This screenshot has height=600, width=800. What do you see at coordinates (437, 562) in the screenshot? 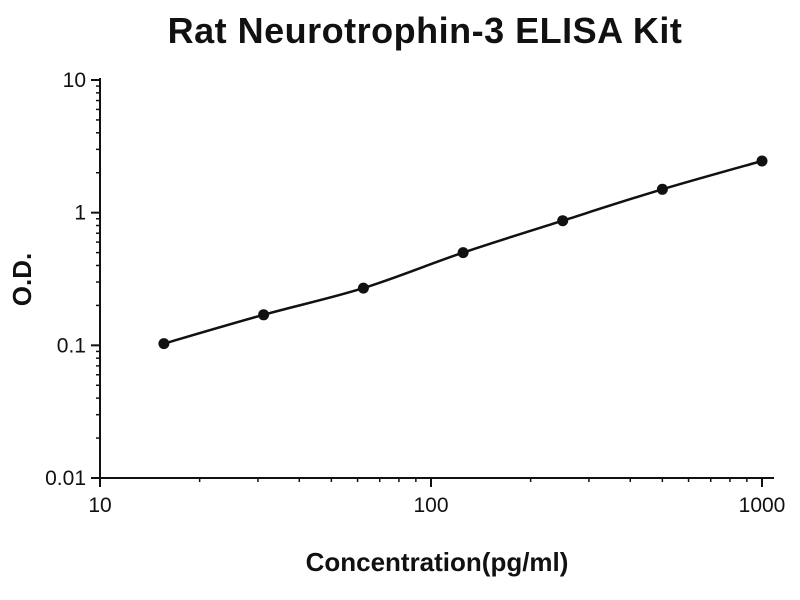
I see `x-axis-label: Concentration(pg/ml)` at bounding box center [437, 562].